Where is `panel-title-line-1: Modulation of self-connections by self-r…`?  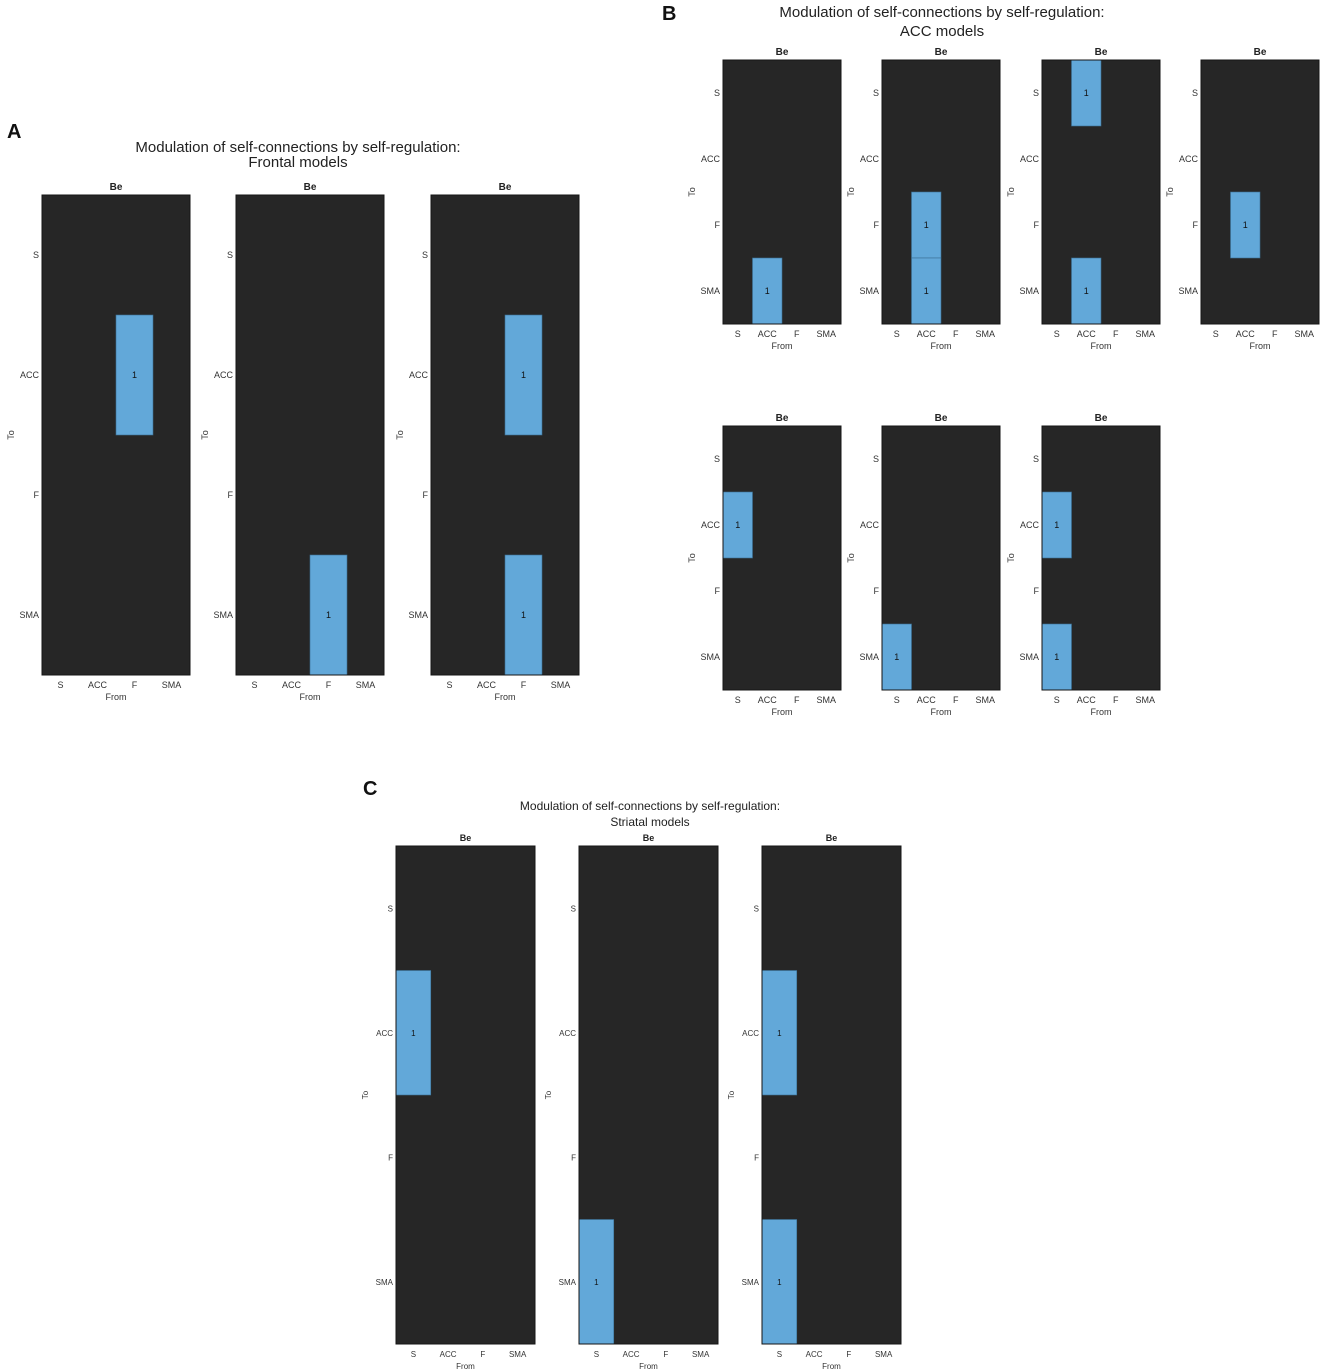
panel-title-line-1: Modulation of self-connections by self-r… is located at coordinates (297, 147).